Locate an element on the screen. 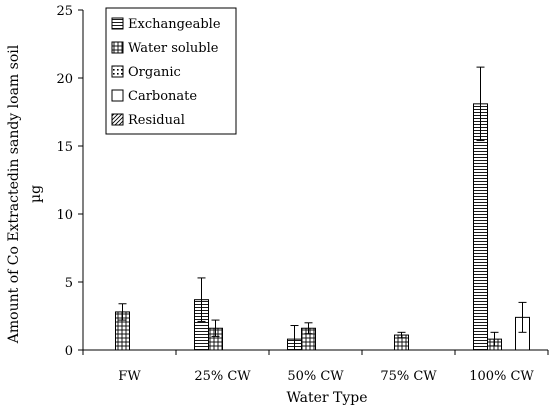  y-tick-label: 5 is located at coordinates (69, 283).